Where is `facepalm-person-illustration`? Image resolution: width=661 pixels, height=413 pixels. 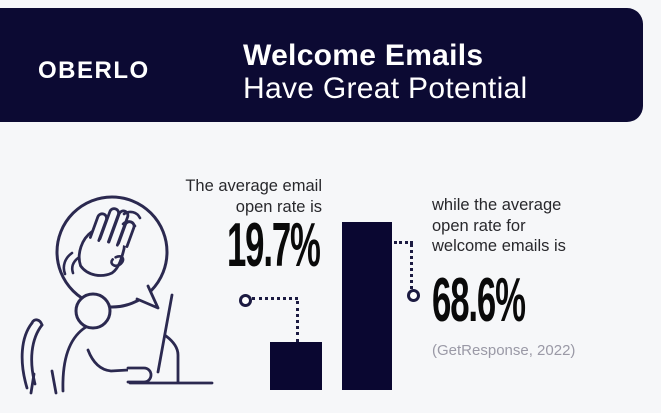
facepalm-person-illustration is located at coordinates (117, 295).